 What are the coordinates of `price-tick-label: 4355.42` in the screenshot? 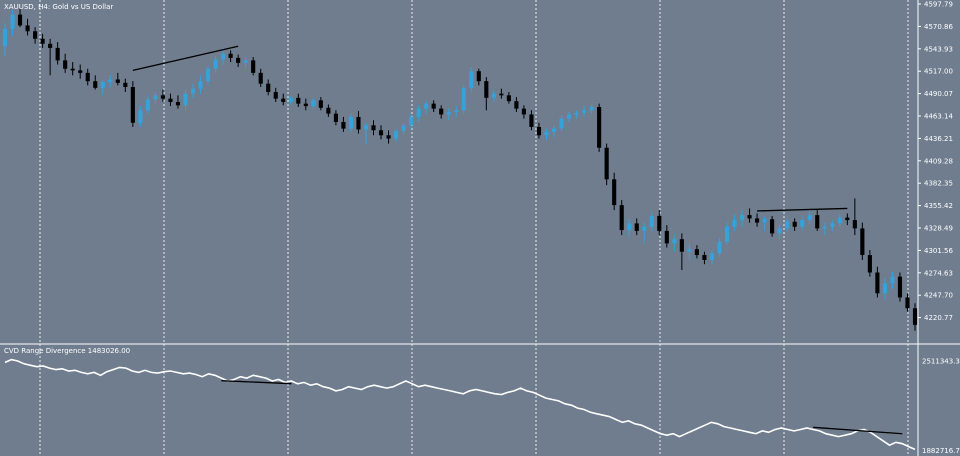 It's located at (938, 206).